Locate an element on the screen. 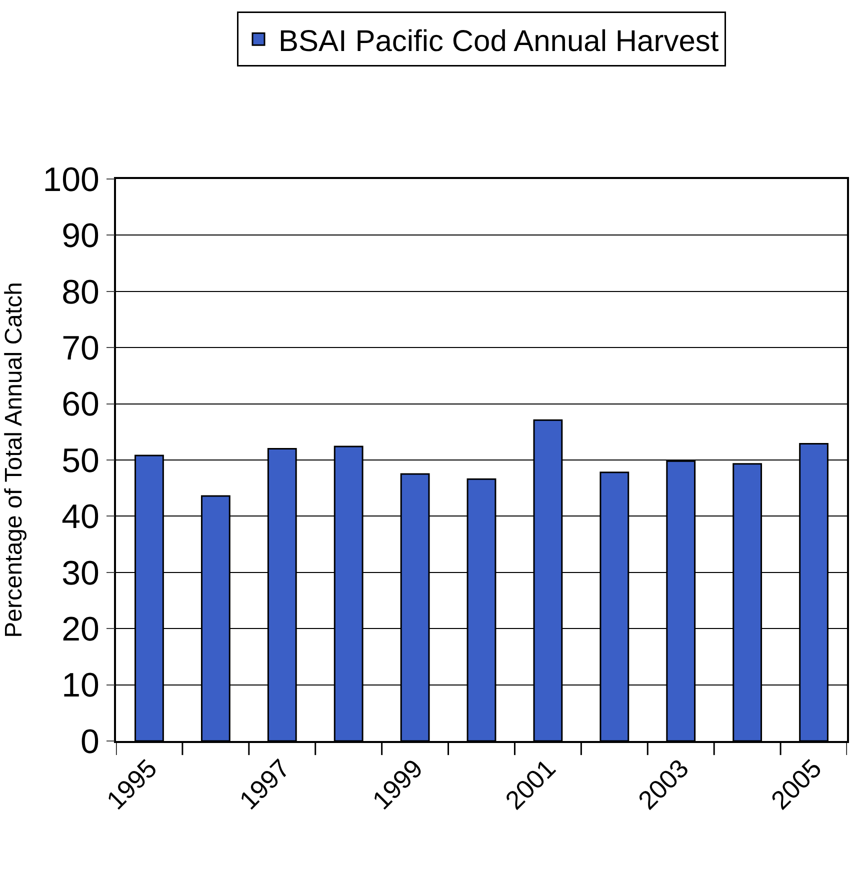 The image size is (862, 891). y-tick-label: 70 is located at coordinates (81, 349).